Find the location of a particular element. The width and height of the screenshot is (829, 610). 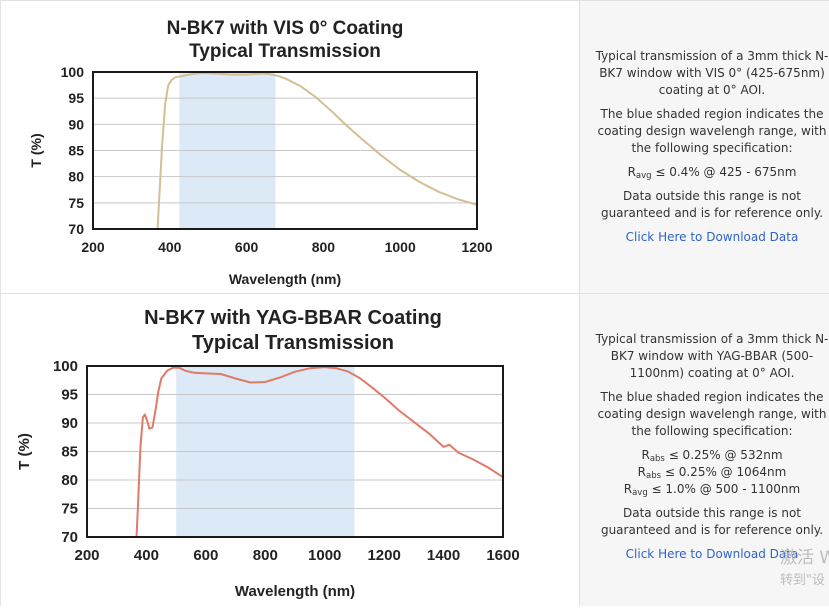

x-tick-label: 1600 is located at coordinates (502, 555).